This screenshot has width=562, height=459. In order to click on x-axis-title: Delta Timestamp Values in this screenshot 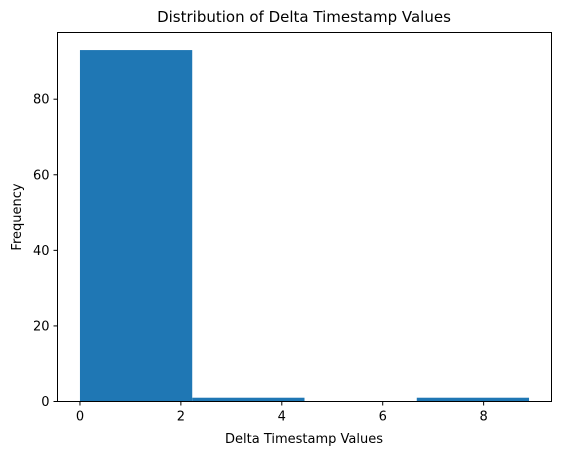, I will do `click(304, 439)`.